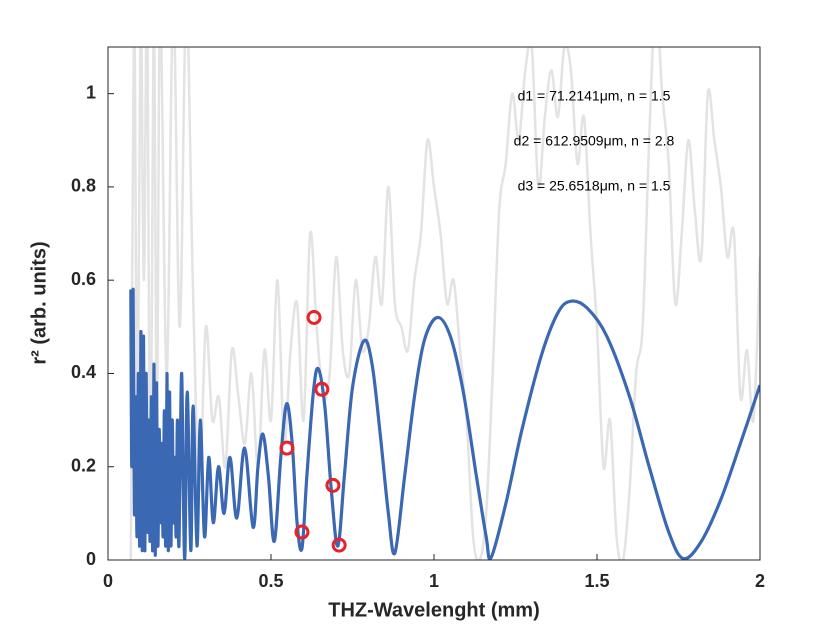 The width and height of the screenshot is (840, 630). I want to click on annotation: d1 = 71.2141μm, n = 1.5, so click(594, 96).